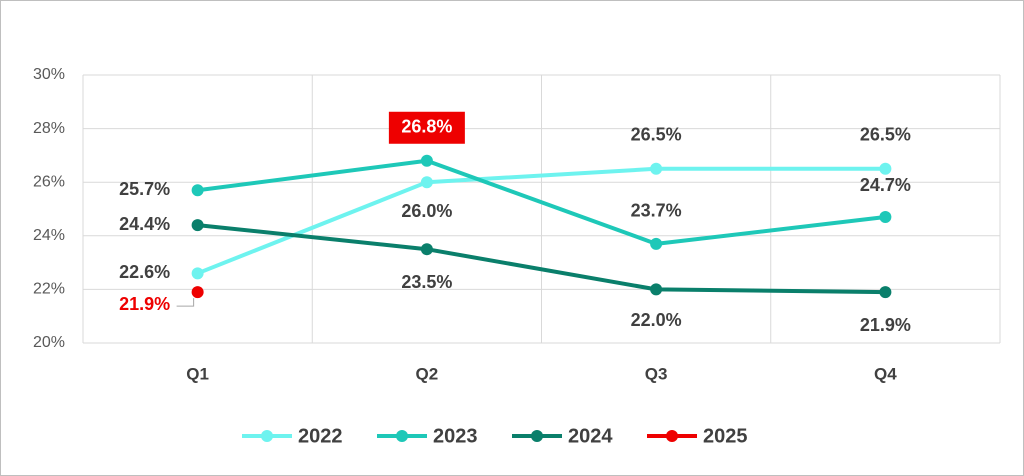 The width and height of the screenshot is (1024, 476). What do you see at coordinates (426, 211) in the screenshot?
I see `data-label: 26.0%` at bounding box center [426, 211].